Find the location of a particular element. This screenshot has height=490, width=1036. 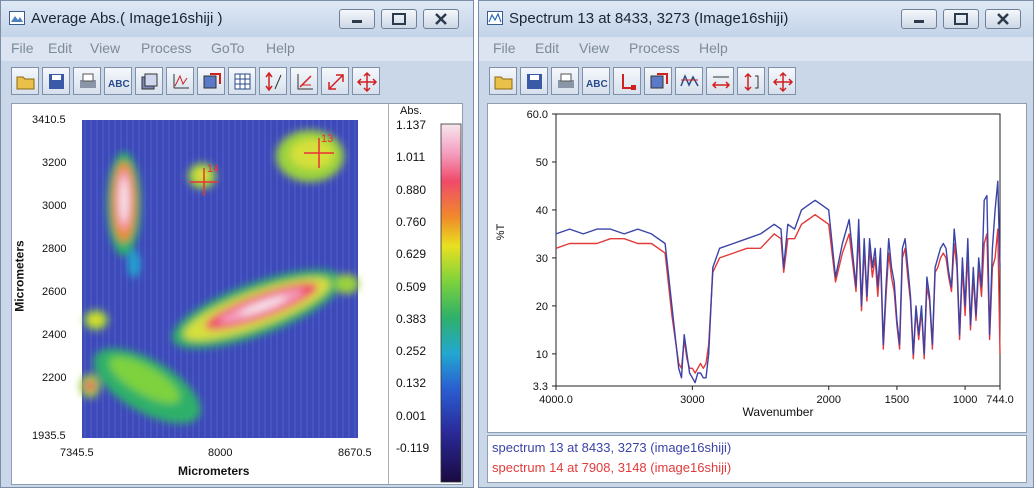

map-window-toolbar: ABC is located at coordinates (237, 81).